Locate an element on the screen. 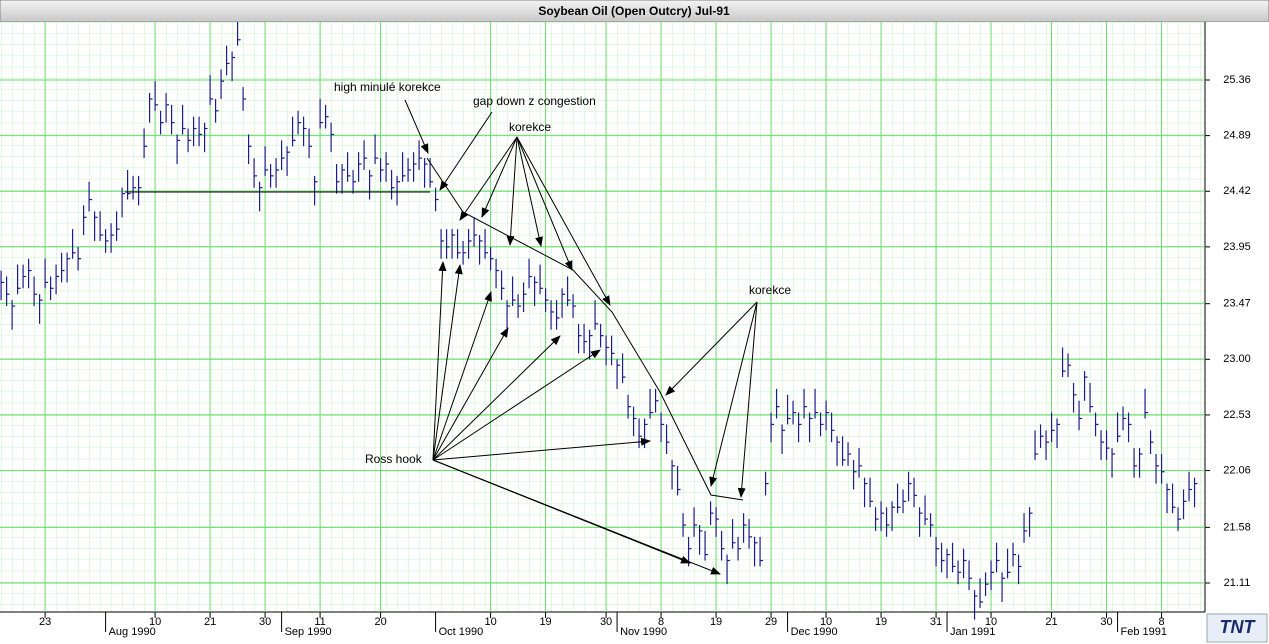  logo: TNT is located at coordinates (1238, 627).